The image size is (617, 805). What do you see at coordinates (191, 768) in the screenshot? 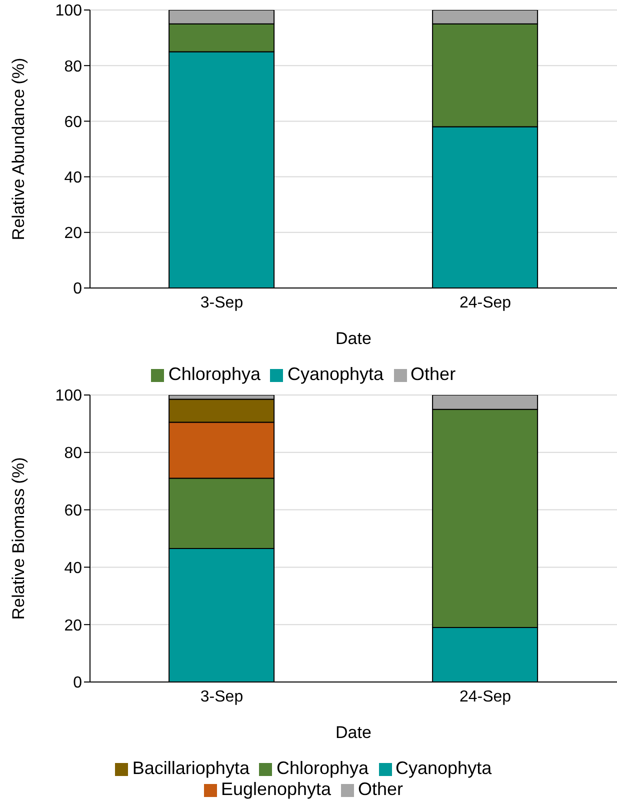
I see `legend-label: Bacillariophyta` at bounding box center [191, 768].